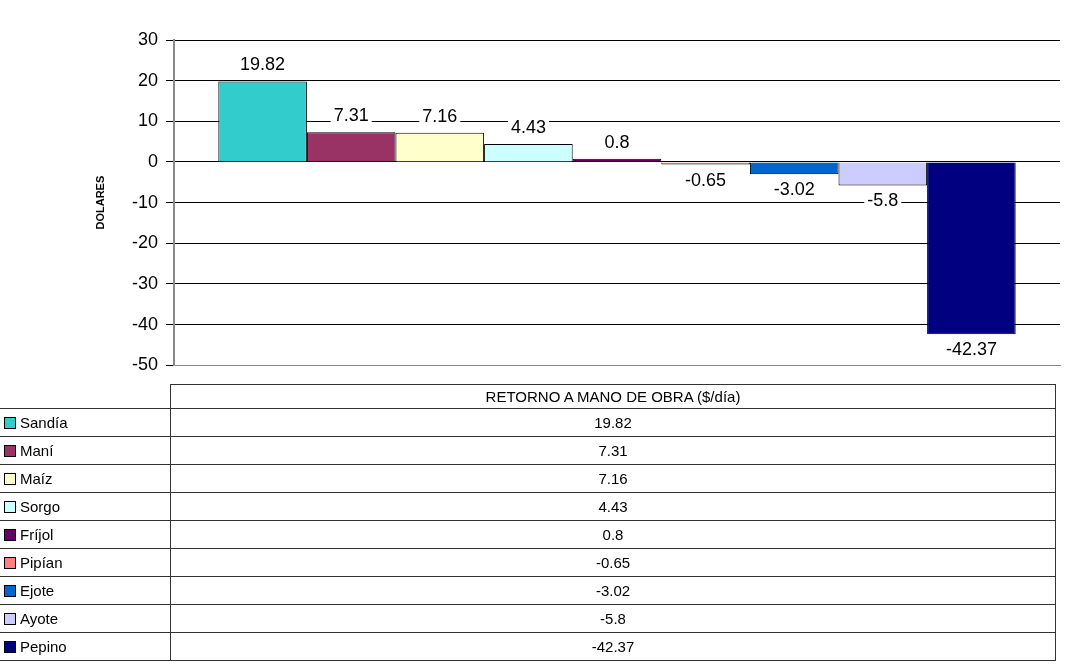 Image resolution: width=1087 pixels, height=670 pixels. What do you see at coordinates (617, 141) in the screenshot?
I see `data-label: 0.8` at bounding box center [617, 141].